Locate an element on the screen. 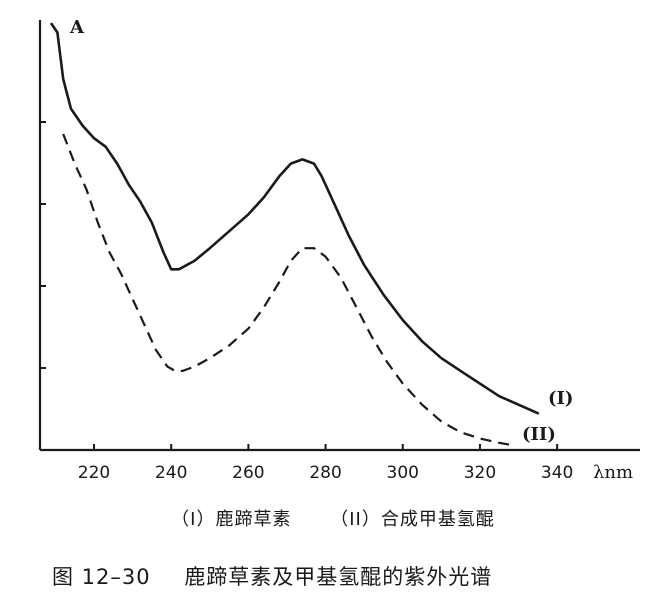 Image resolution: width=666 pixels, height=600 pixels. figure-title: 鹿蹄草素及甲基氢醌的紫外光谱 is located at coordinates (338, 577).